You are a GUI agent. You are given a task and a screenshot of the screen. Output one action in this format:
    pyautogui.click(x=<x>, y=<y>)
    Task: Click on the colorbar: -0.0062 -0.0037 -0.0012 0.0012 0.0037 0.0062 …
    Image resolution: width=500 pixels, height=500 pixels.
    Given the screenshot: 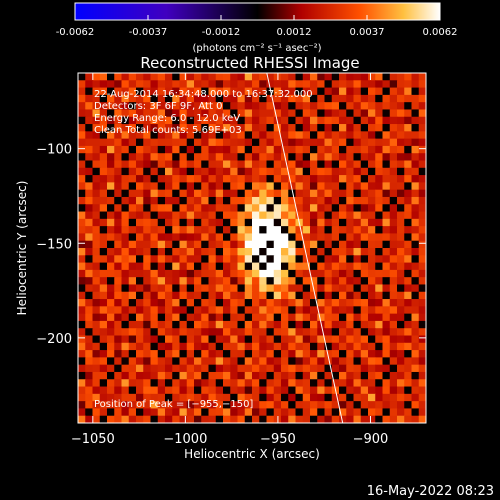 What is the action you would take?
    pyautogui.click(x=257, y=28)
    